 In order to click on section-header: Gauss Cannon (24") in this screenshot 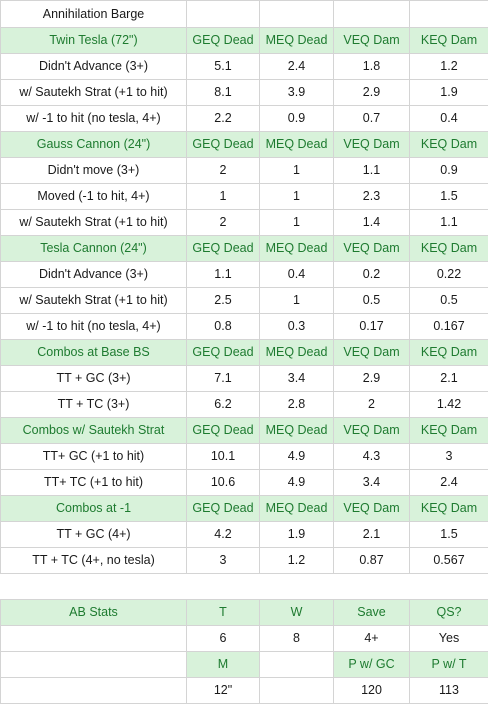, I will do `click(93, 144)`.